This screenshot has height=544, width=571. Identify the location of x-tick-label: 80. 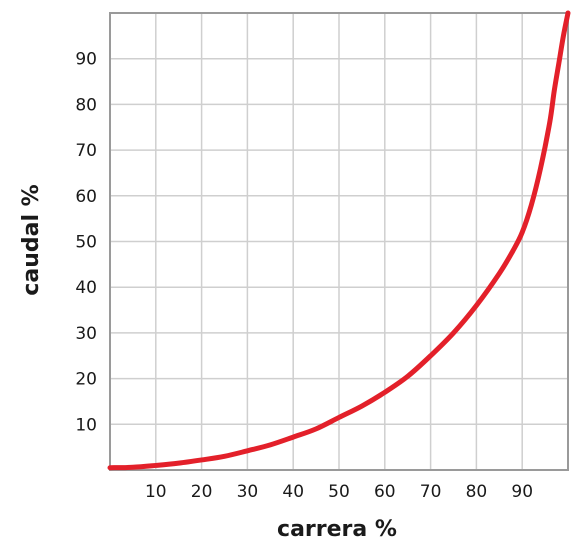
(477, 492).